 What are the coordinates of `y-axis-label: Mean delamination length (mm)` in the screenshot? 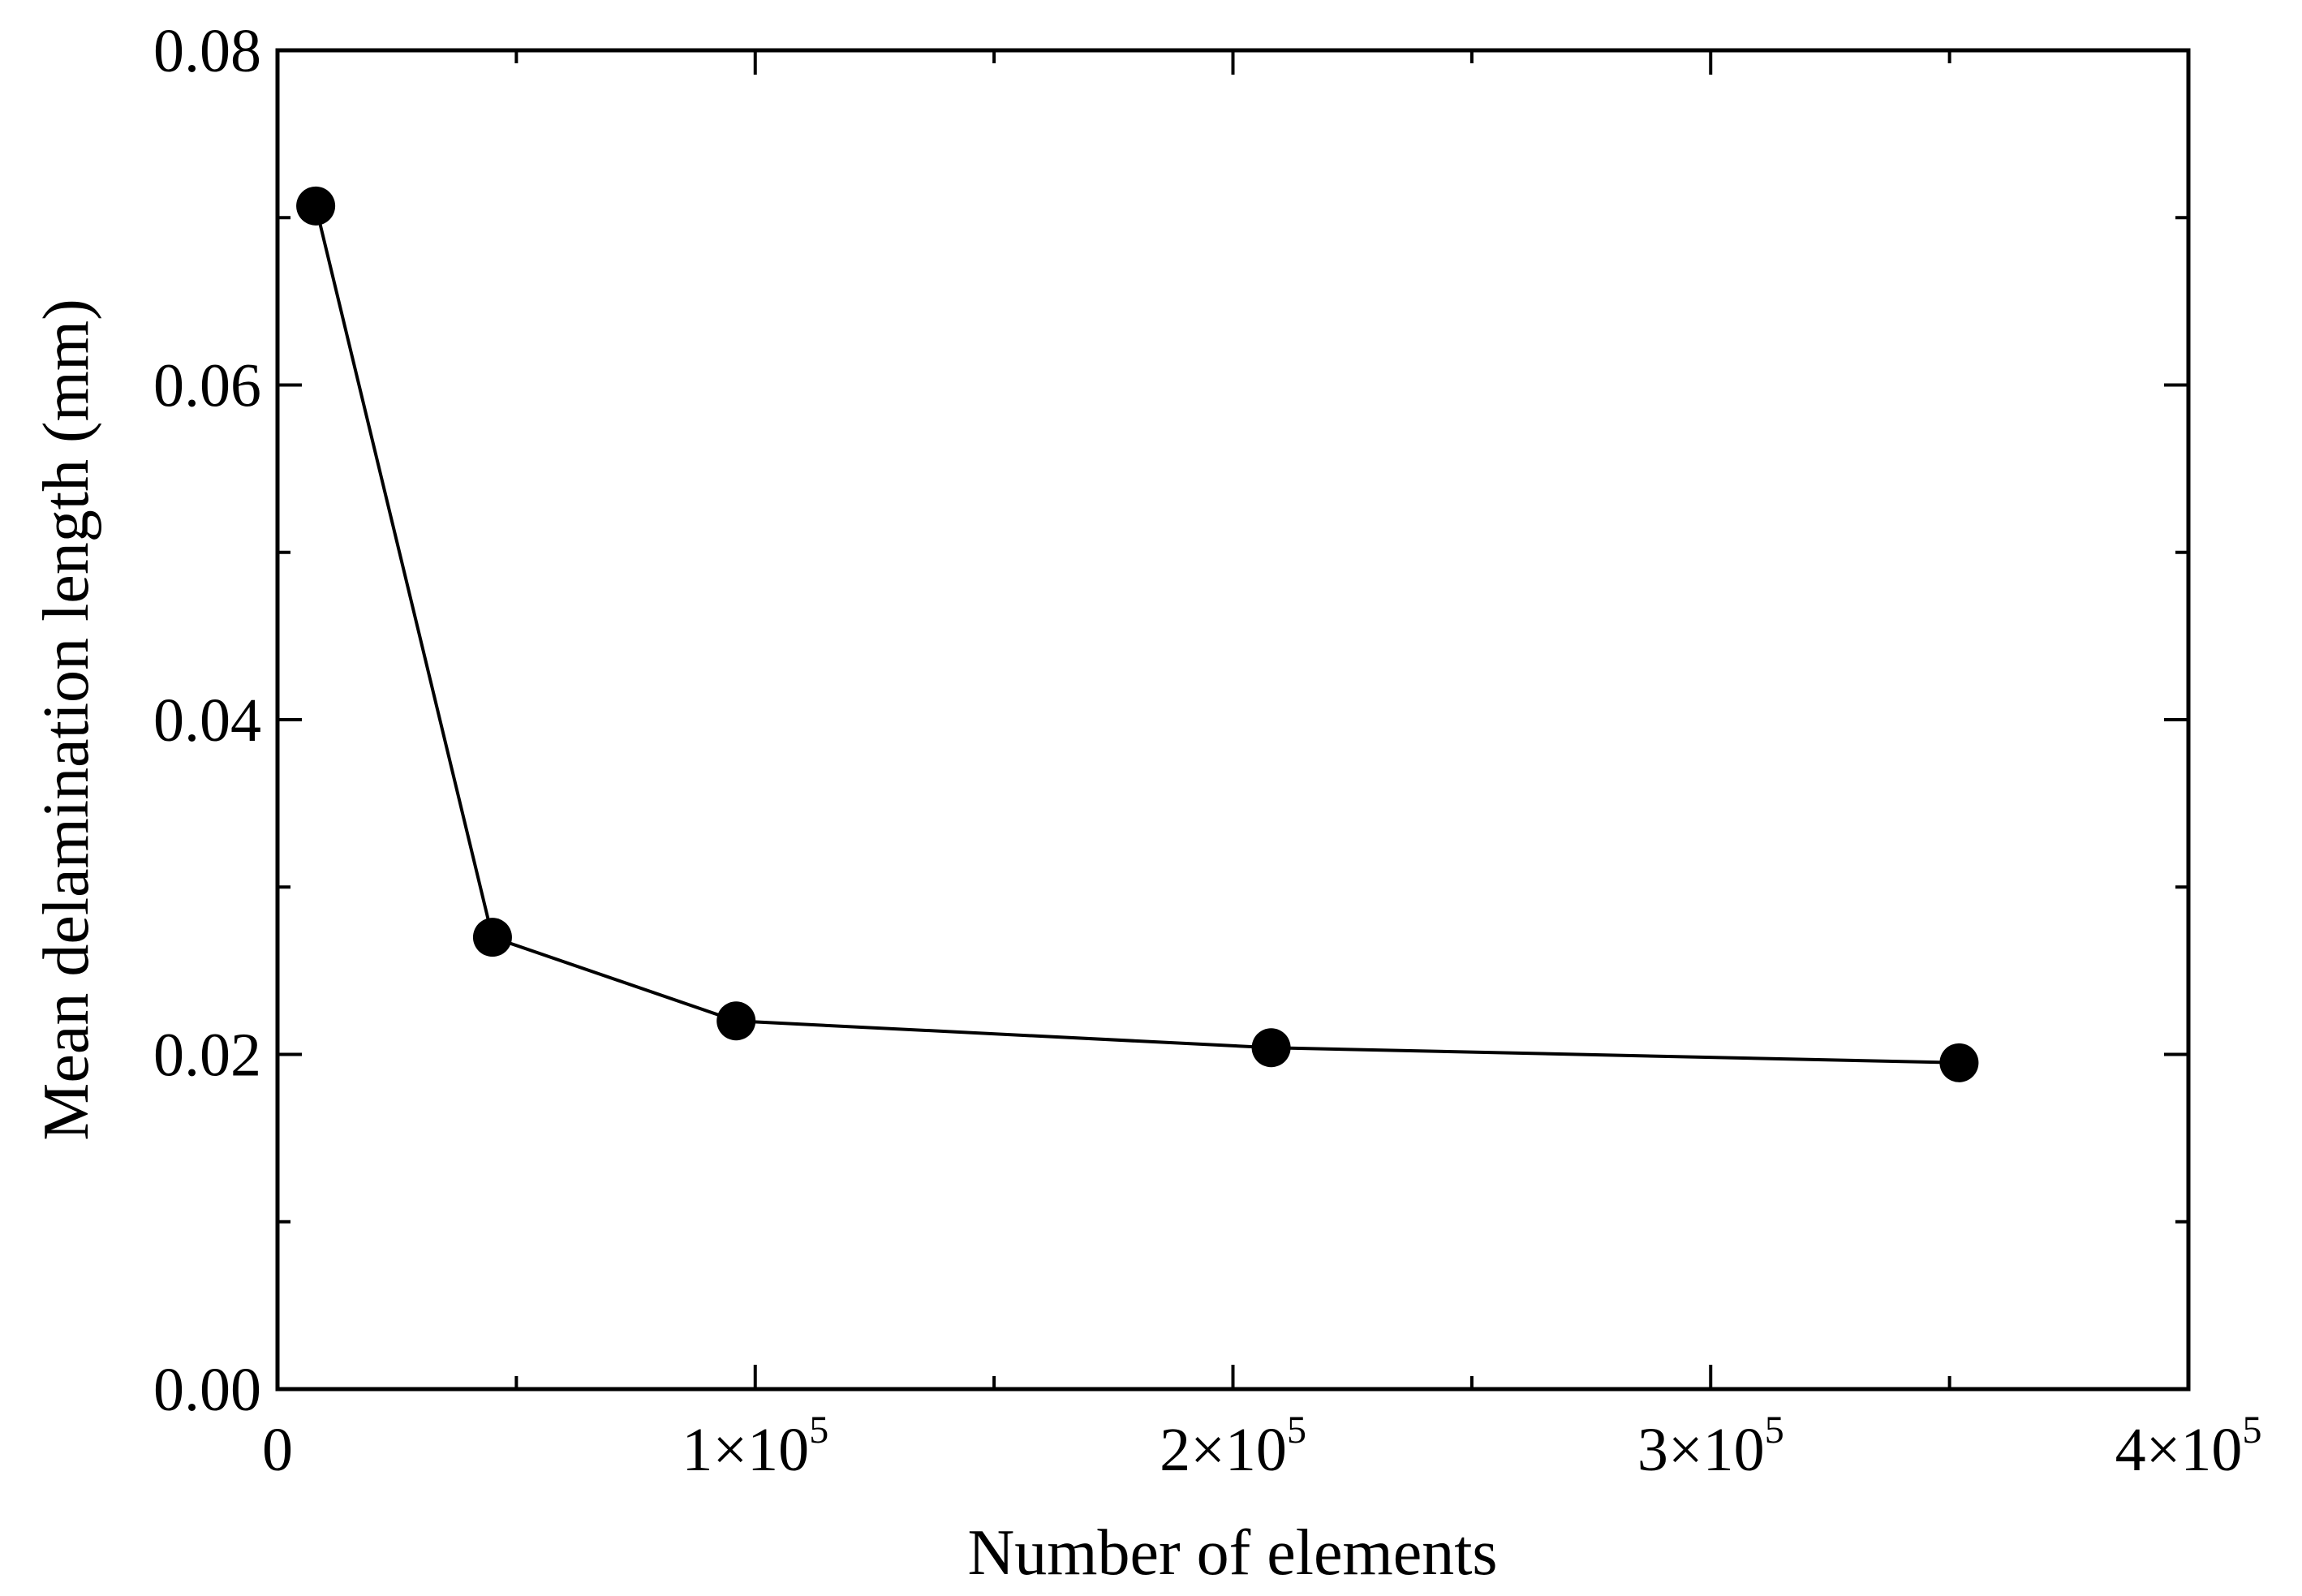 It's located at (66, 720).